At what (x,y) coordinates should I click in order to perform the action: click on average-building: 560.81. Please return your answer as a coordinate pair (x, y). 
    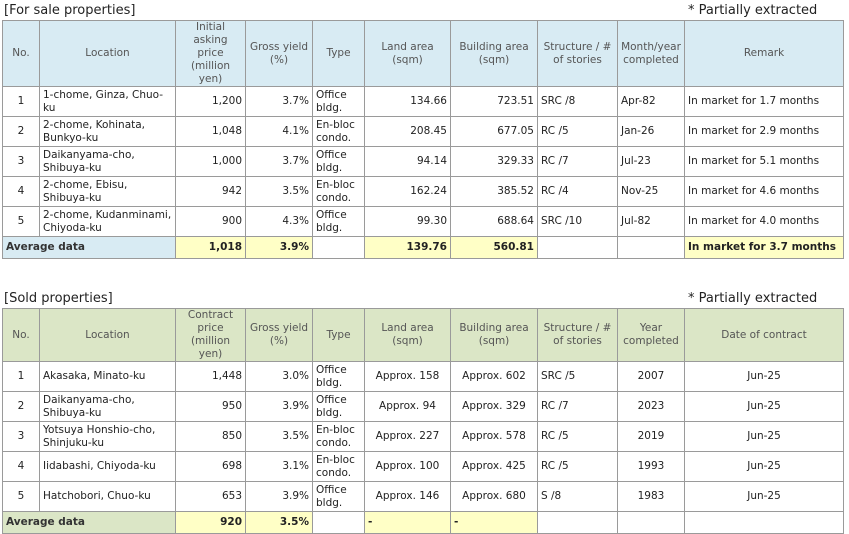
    Looking at the image, I should click on (494, 247).